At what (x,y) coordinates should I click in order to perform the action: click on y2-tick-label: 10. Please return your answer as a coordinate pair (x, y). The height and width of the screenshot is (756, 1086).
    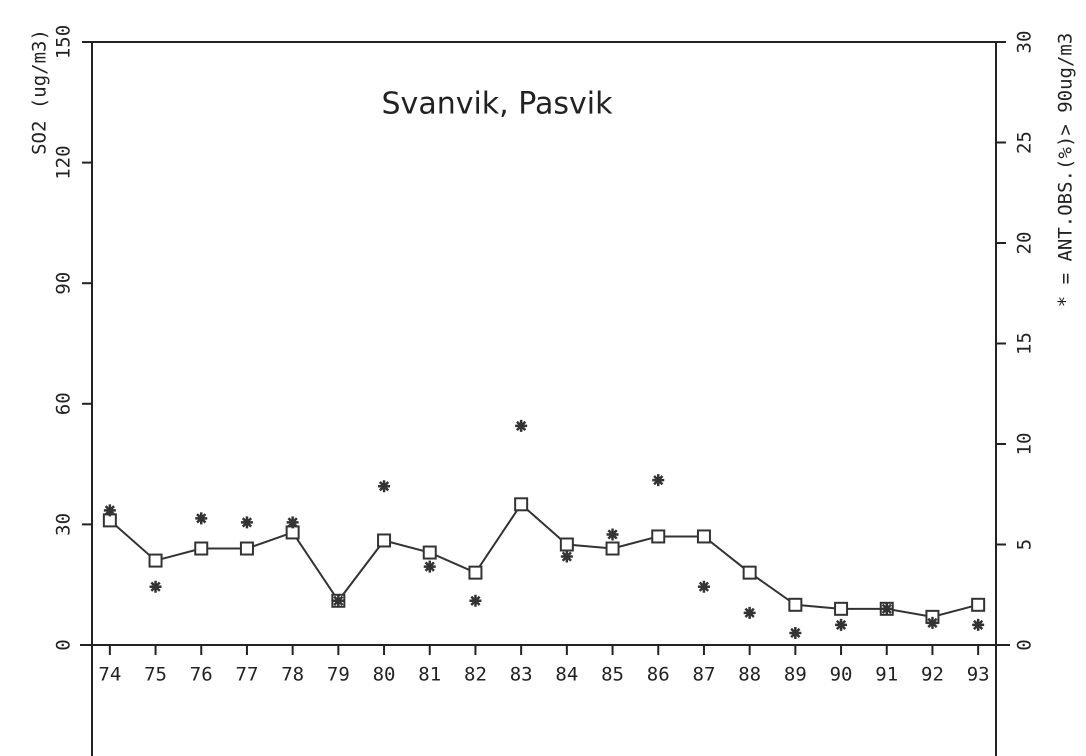
    Looking at the image, I should click on (1025, 444).